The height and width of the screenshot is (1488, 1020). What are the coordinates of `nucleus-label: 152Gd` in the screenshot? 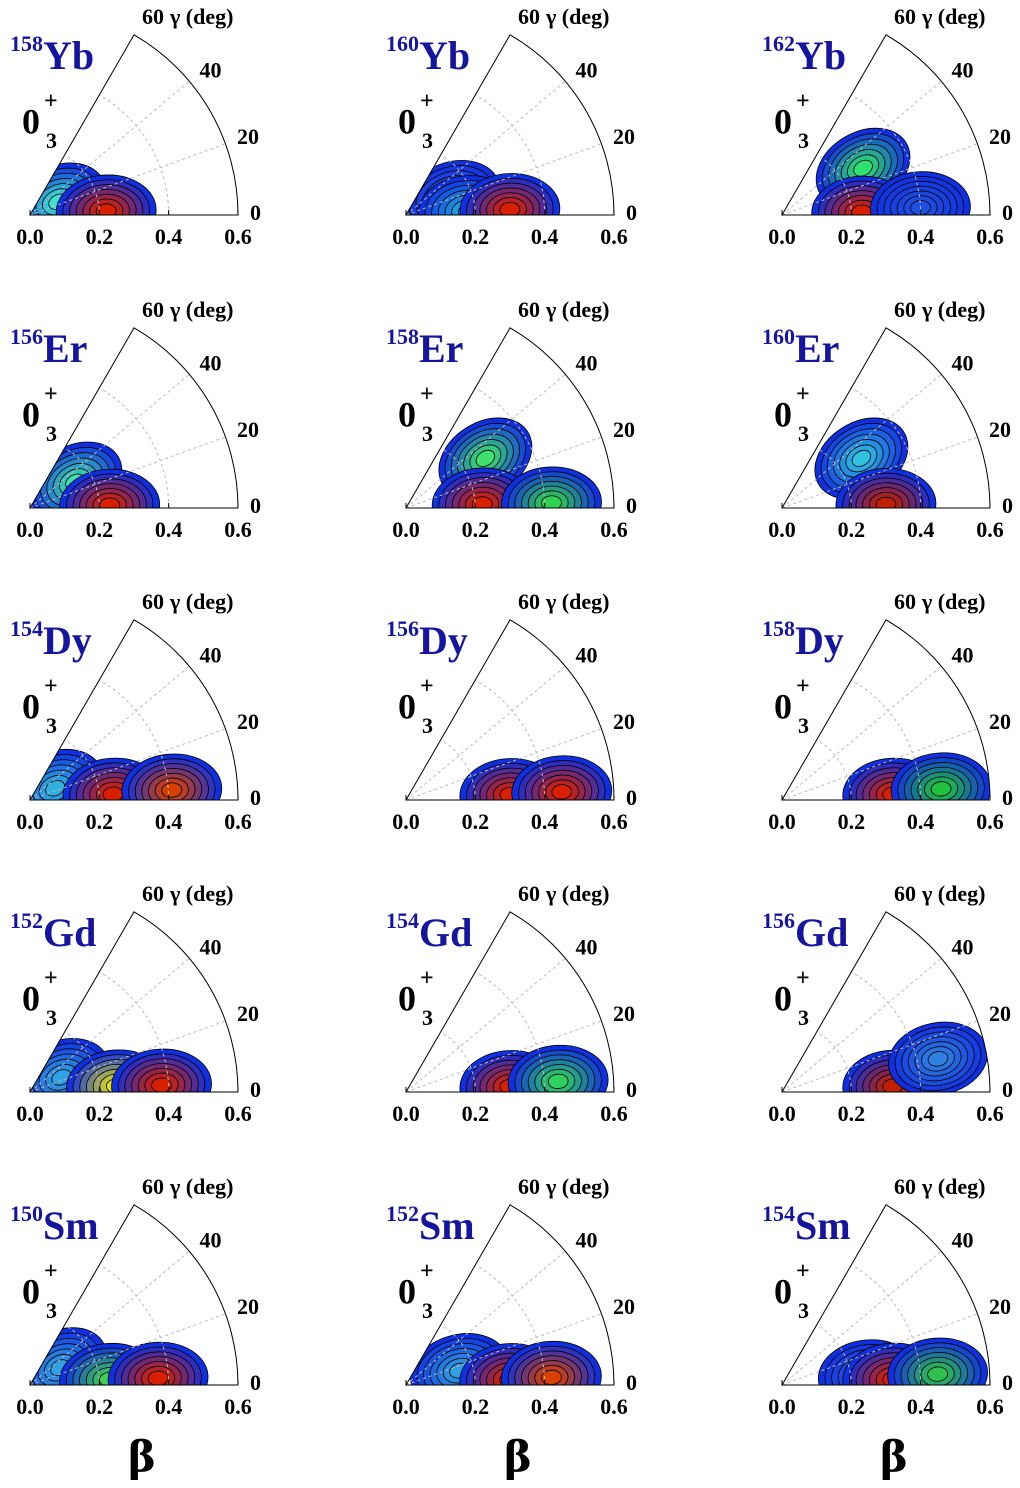 It's located at (53, 931).